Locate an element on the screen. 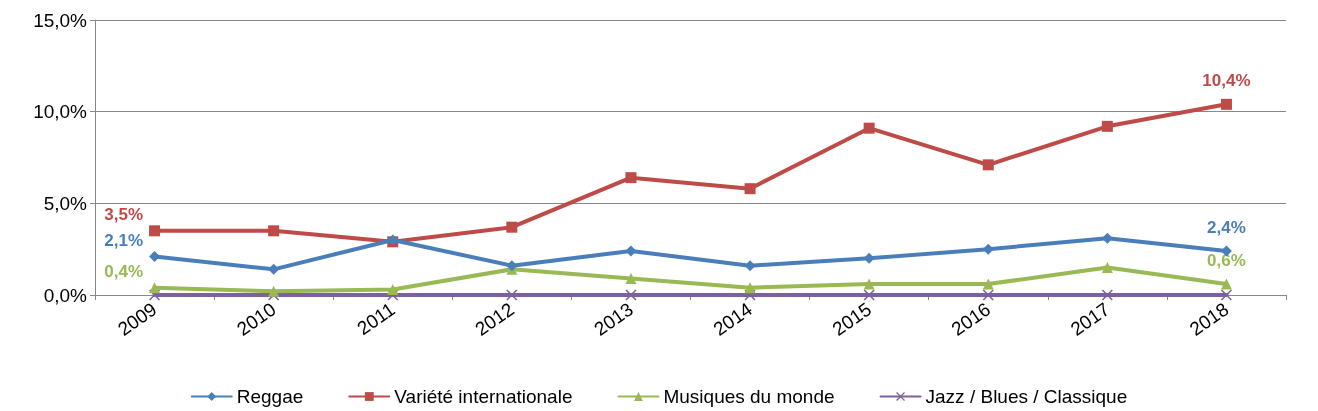 Image resolution: width=1318 pixels, height=411 pixels. x-tick-label: 2011 is located at coordinates (376, 319).